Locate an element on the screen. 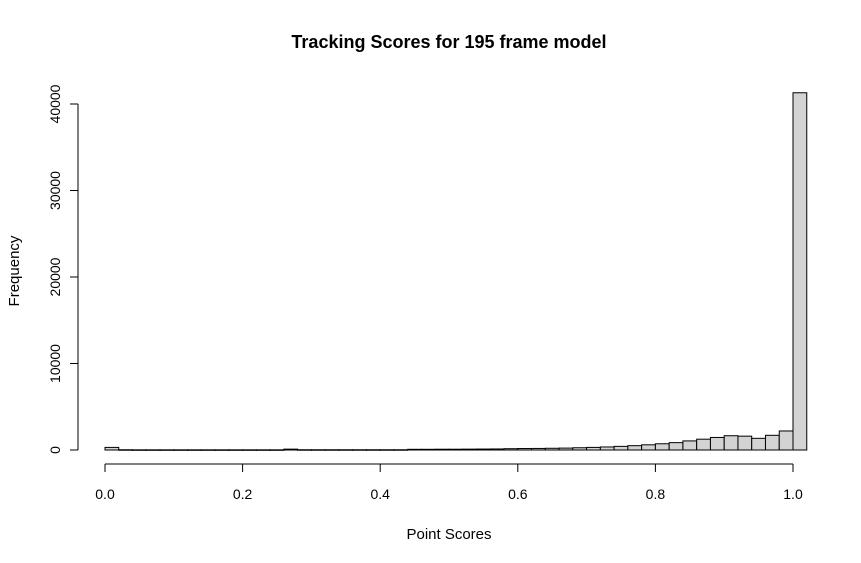  x-tick-label: 0.2 is located at coordinates (243, 494).